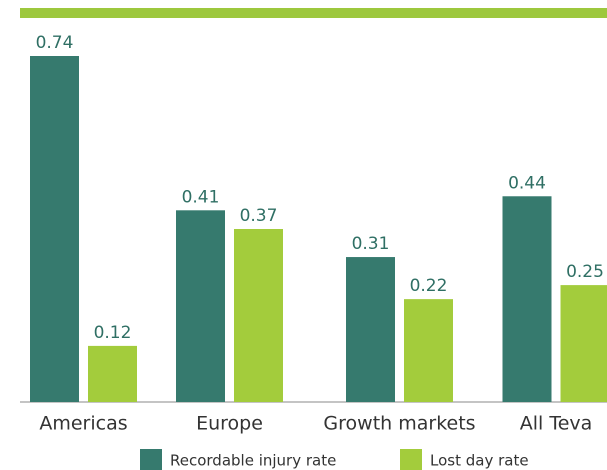 This screenshot has width=607, height=470. Describe the element at coordinates (253, 461) in the screenshot. I see `legend-label: Recordable injury rate` at that location.